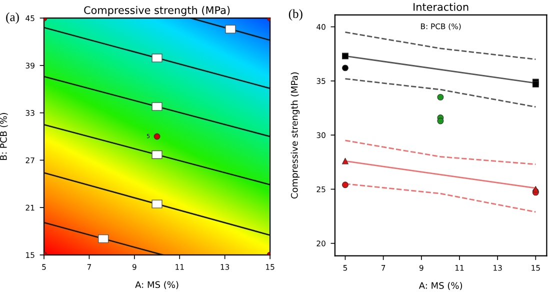 The width and height of the screenshot is (550, 292). What do you see at coordinates (295, 135) in the screenshot?
I see `y-axis-title: Compressive strength (MPa)` at bounding box center [295, 135].